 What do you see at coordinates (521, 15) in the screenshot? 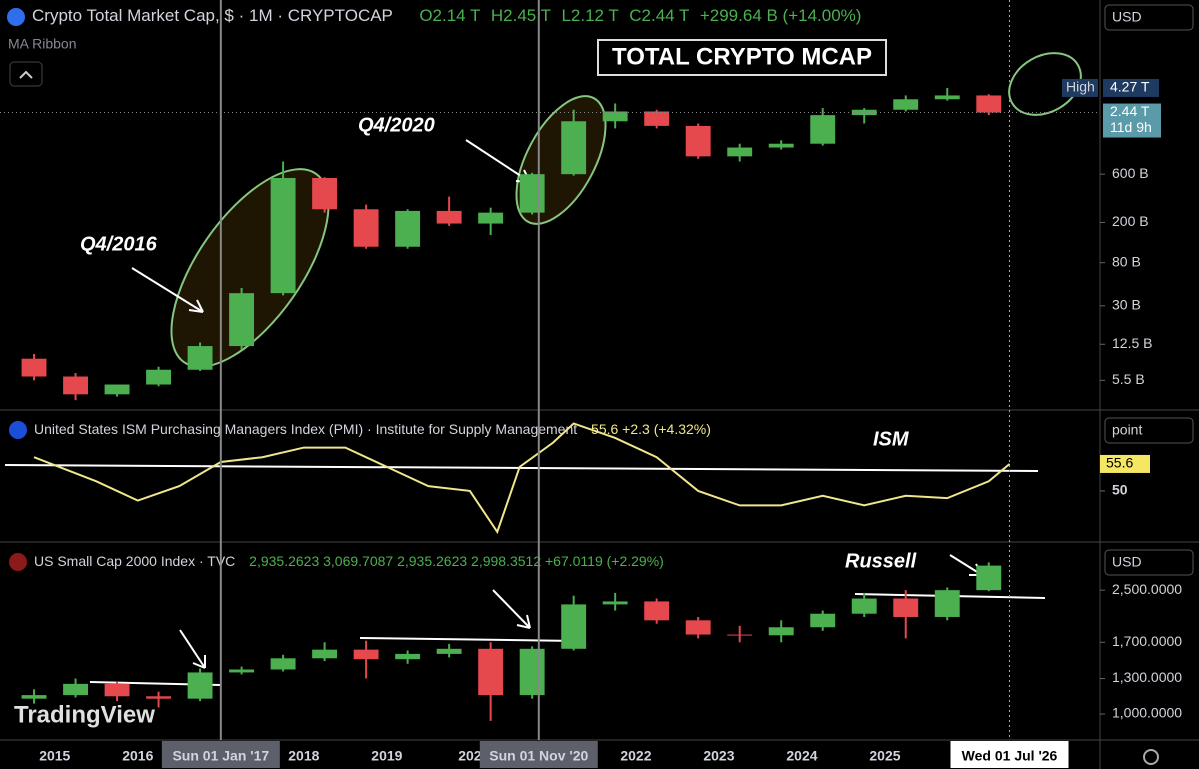
I see `ohlc: H2.45 T` at bounding box center [521, 15].